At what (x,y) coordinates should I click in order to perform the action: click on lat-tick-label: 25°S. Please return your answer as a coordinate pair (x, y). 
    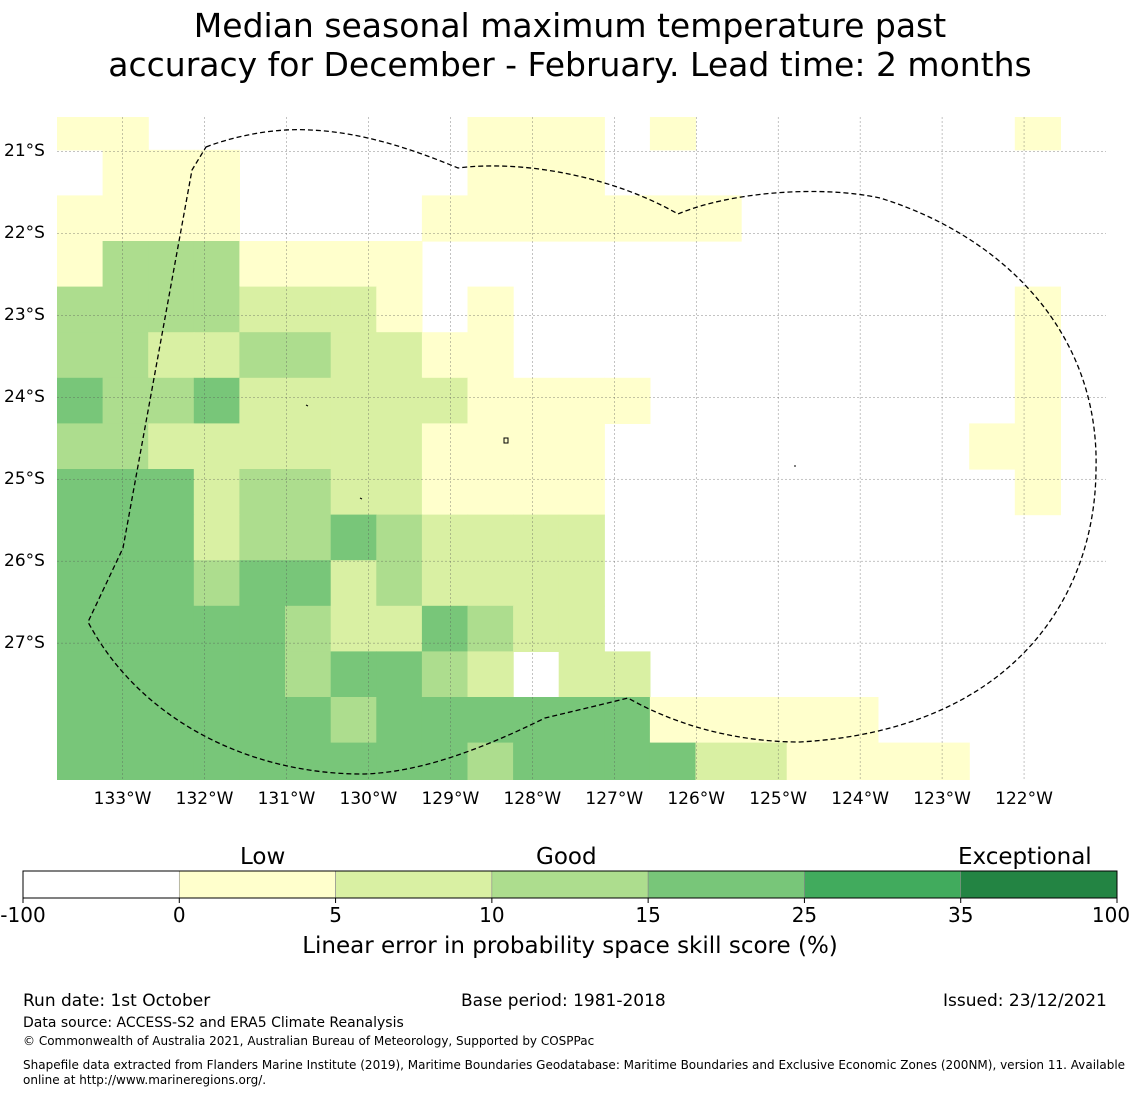
    Looking at the image, I should click on (24, 479).